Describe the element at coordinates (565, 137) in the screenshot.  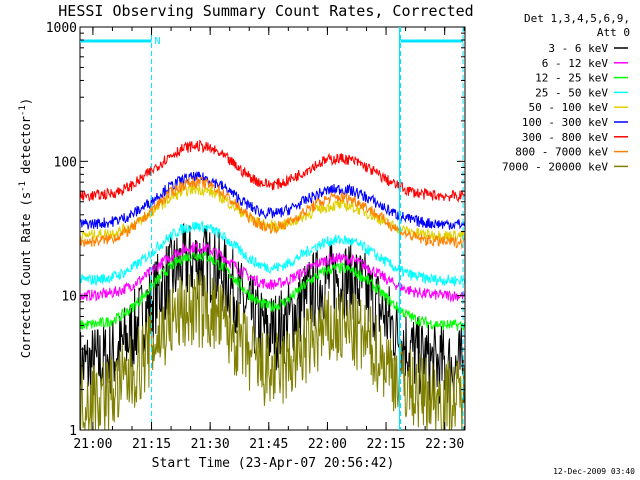
I see `legend-entry-label-6: 300 - 800 keV` at that location.